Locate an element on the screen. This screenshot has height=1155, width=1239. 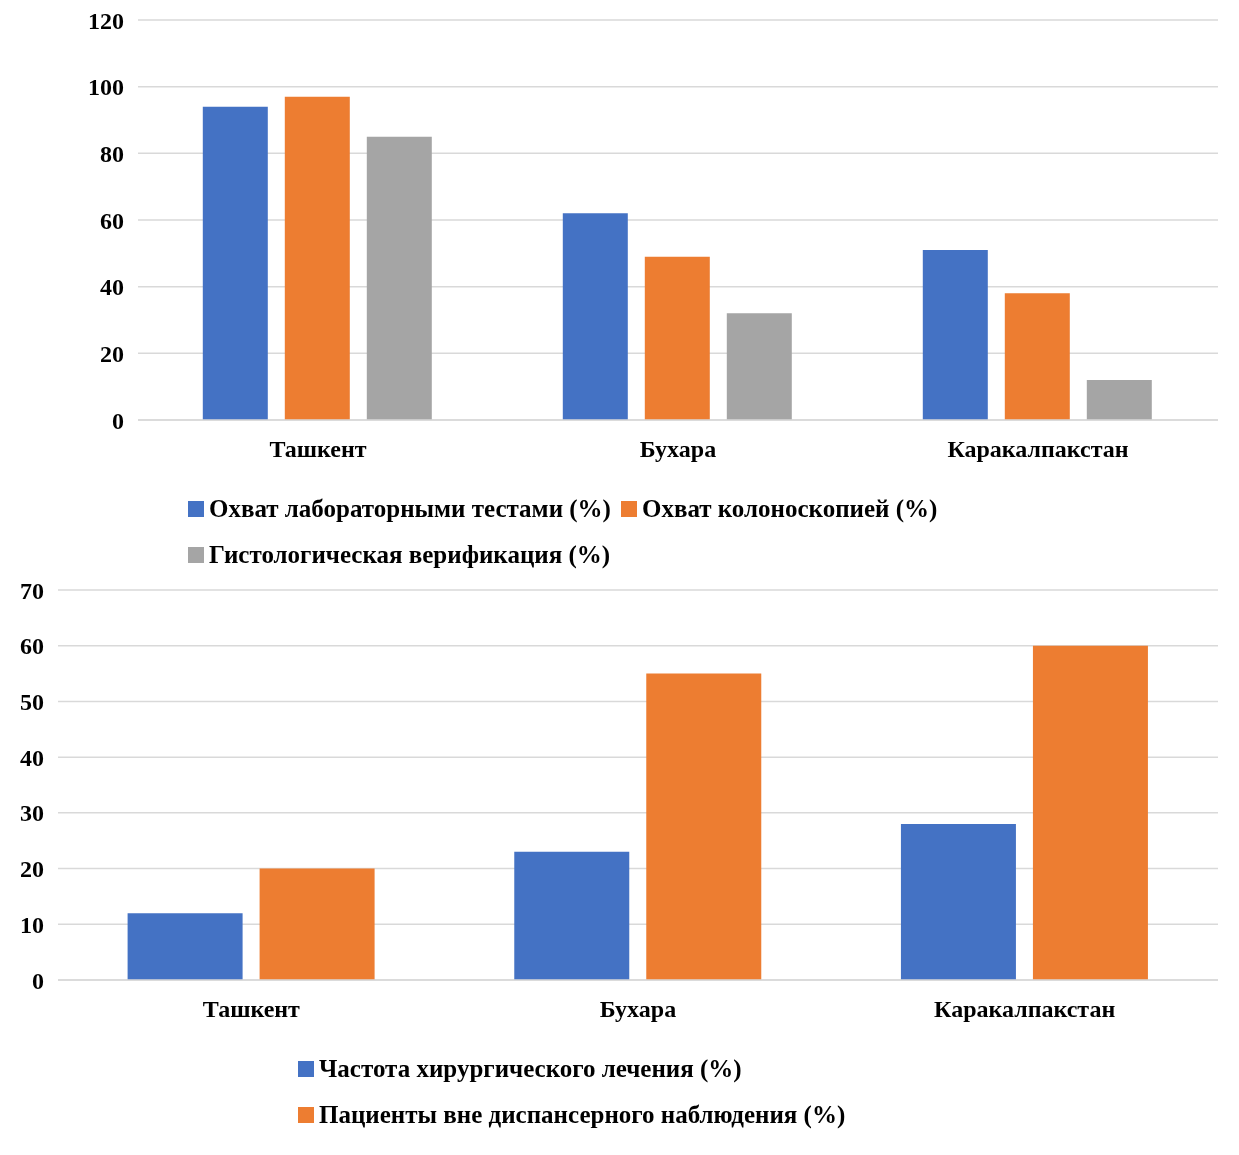
y-tick-label: 80 is located at coordinates (112, 153).